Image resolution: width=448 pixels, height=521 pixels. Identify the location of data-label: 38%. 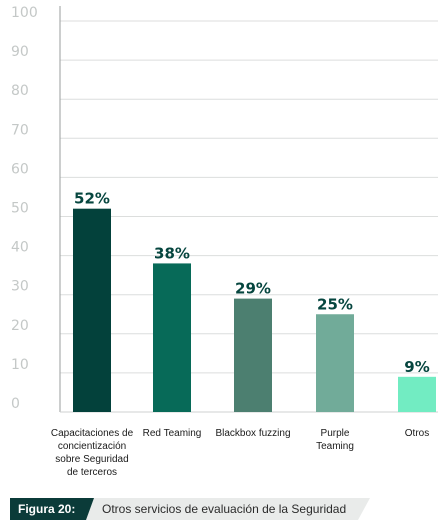
(172, 253).